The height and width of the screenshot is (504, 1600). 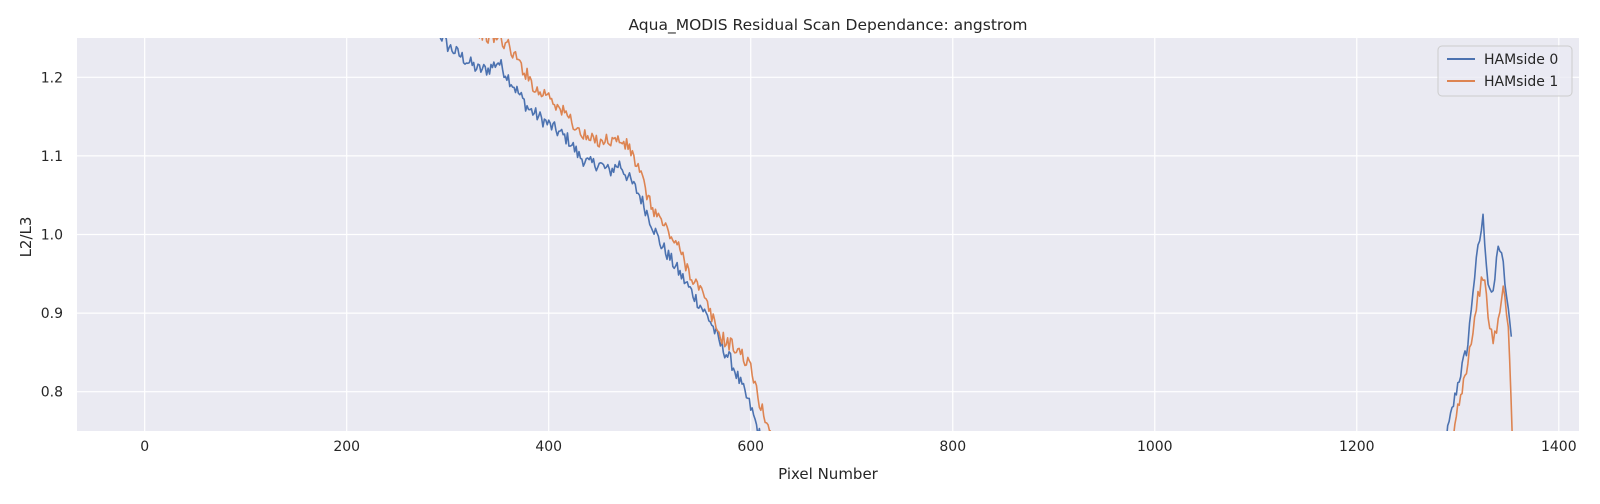 I want to click on y-tick-label: 0.8, so click(x=52, y=393).